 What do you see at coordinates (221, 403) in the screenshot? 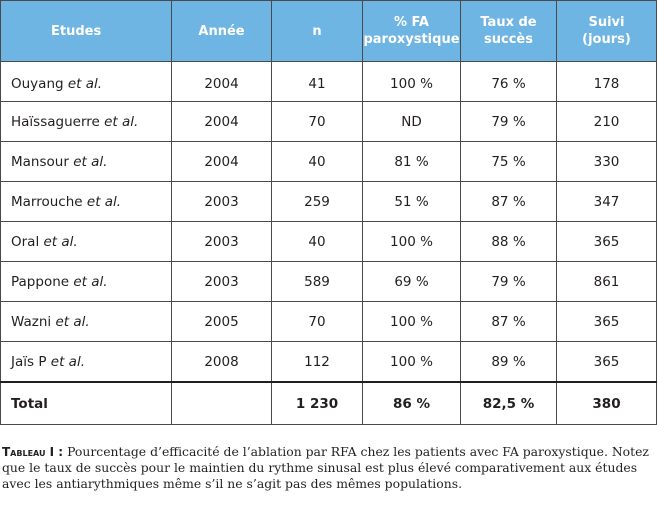
I see `total-year-cell` at bounding box center [221, 403].